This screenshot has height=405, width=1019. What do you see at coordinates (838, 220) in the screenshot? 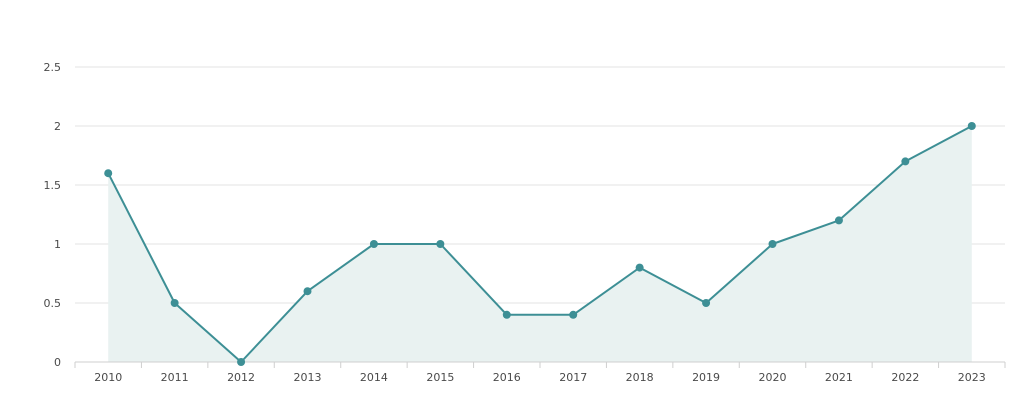
I see `data-point-2021` at bounding box center [838, 220].